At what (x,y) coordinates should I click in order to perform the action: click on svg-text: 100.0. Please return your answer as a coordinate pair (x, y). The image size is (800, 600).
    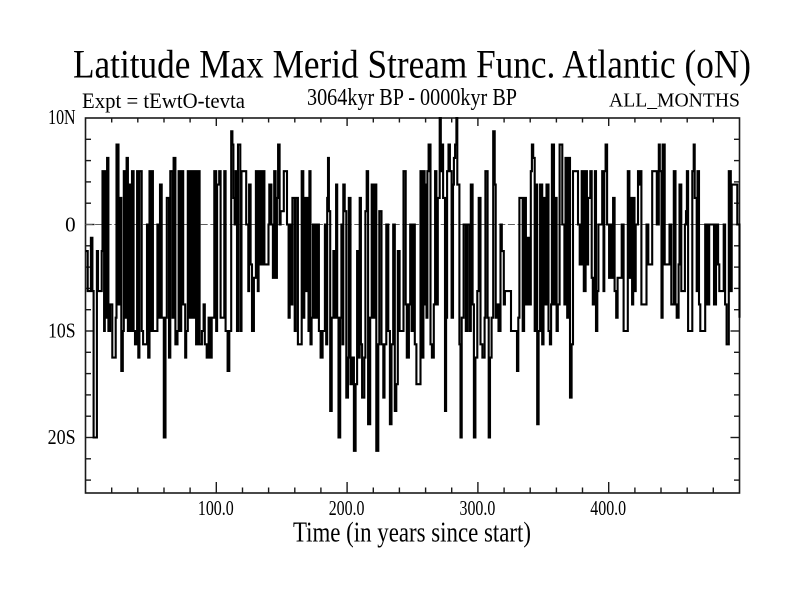
    Looking at the image, I should click on (216, 509).